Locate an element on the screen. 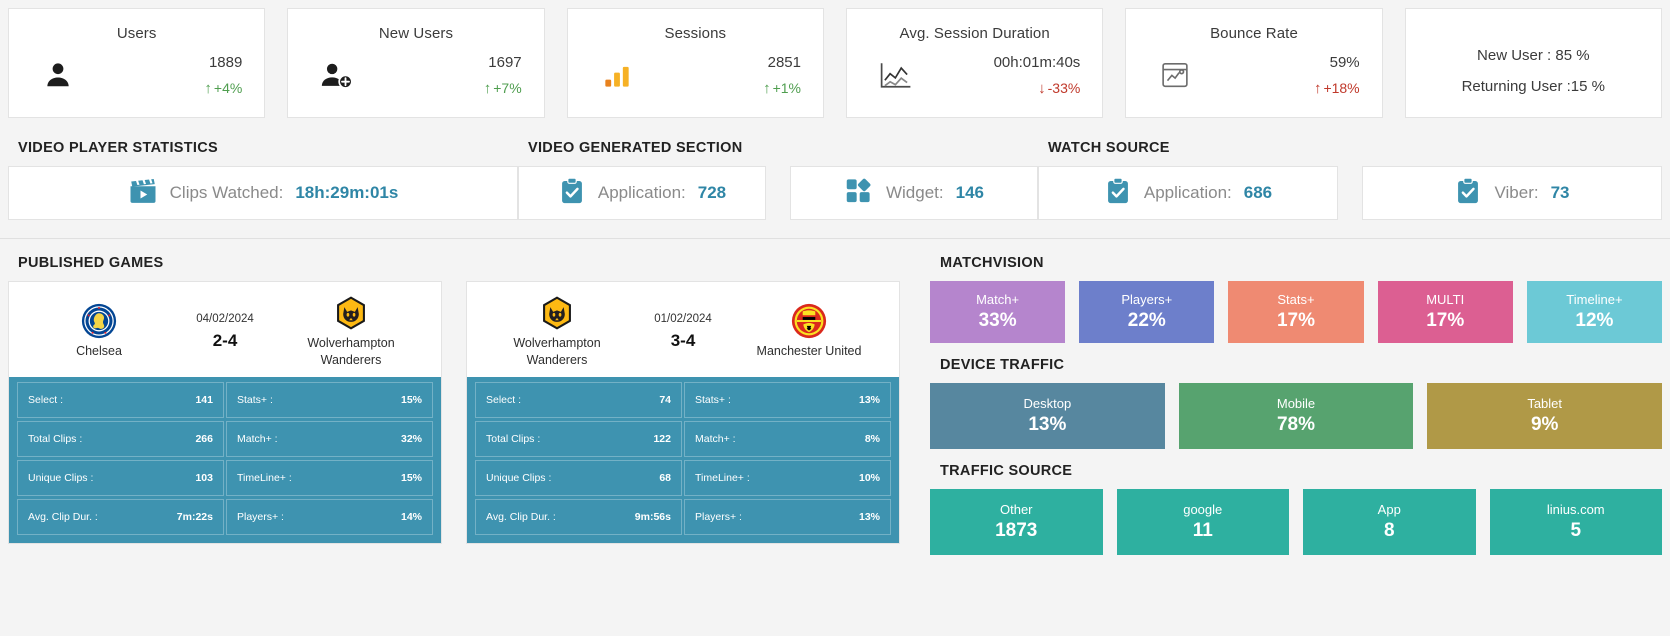 This screenshot has height=636, width=1670. stat-value: 122 is located at coordinates (662, 439).